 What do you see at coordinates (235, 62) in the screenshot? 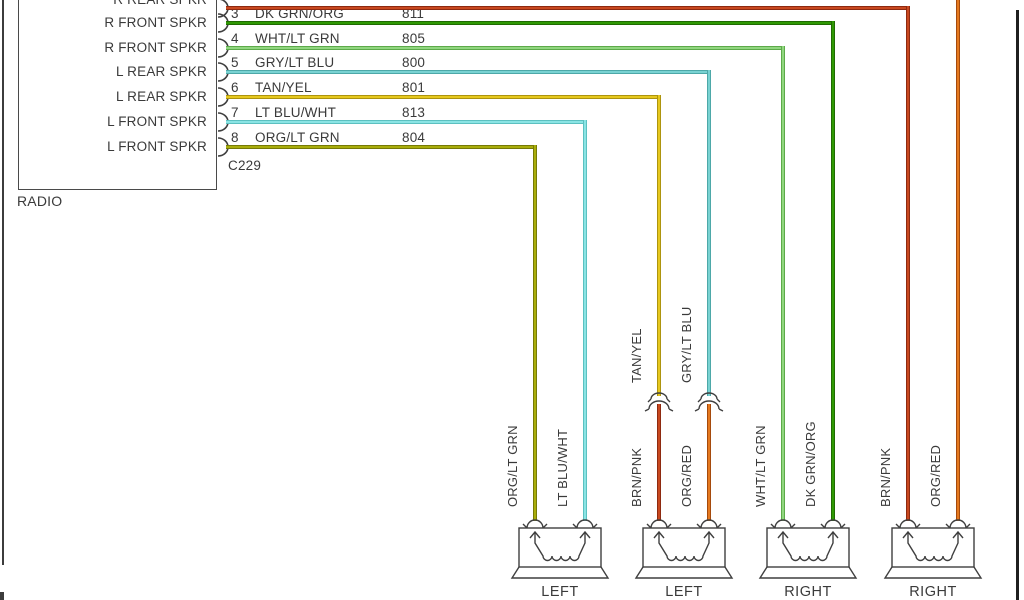
I see `pin-number: 5` at bounding box center [235, 62].